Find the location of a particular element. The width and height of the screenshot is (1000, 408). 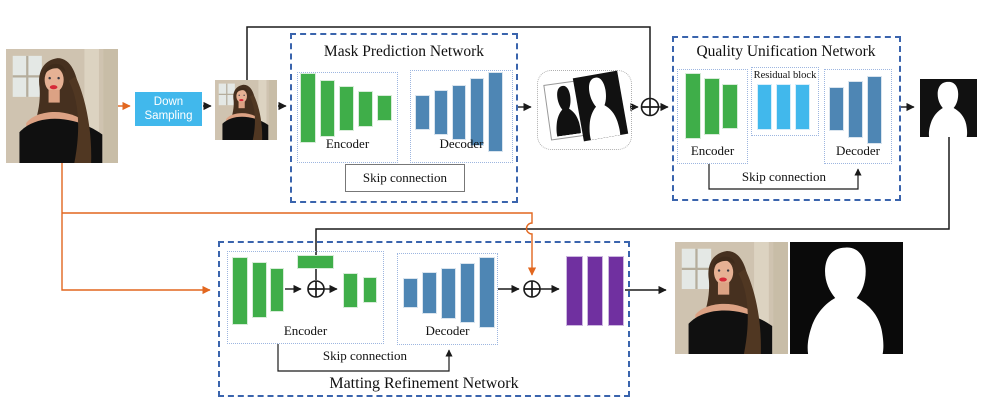

orange-line-input-to-sum is located at coordinates (299, 244).